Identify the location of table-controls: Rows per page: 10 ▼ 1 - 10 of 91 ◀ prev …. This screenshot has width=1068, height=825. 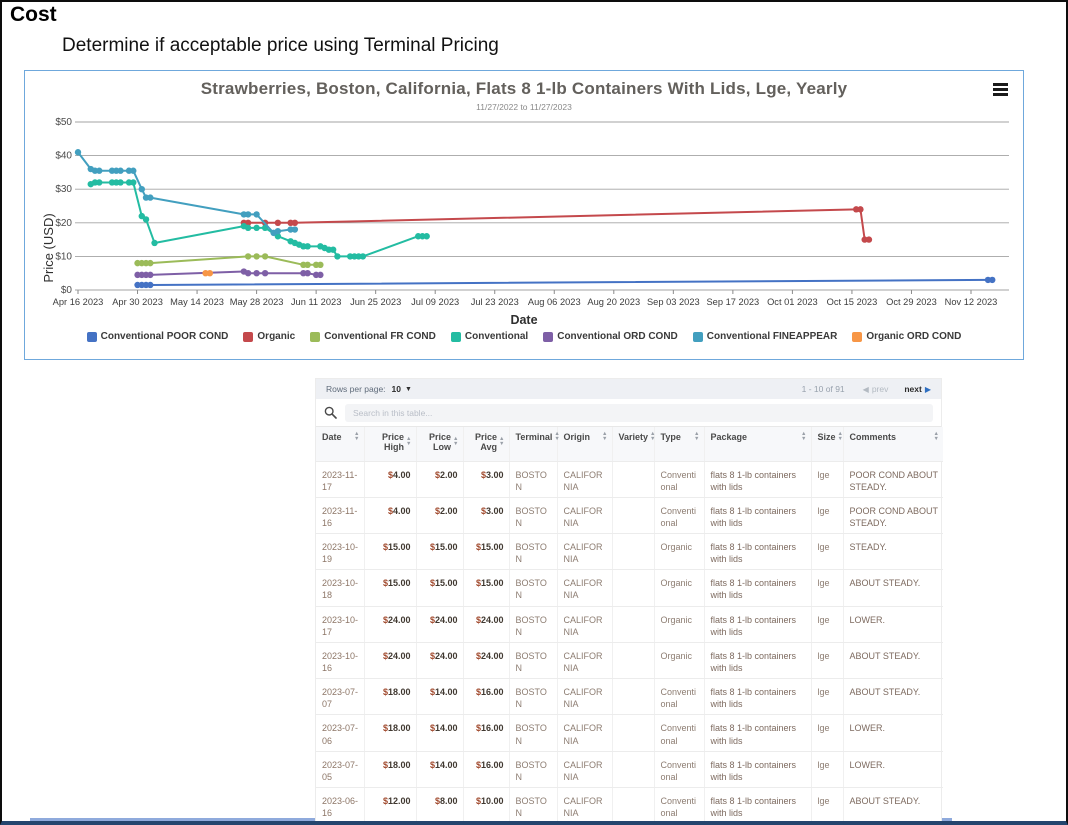
(628, 389).